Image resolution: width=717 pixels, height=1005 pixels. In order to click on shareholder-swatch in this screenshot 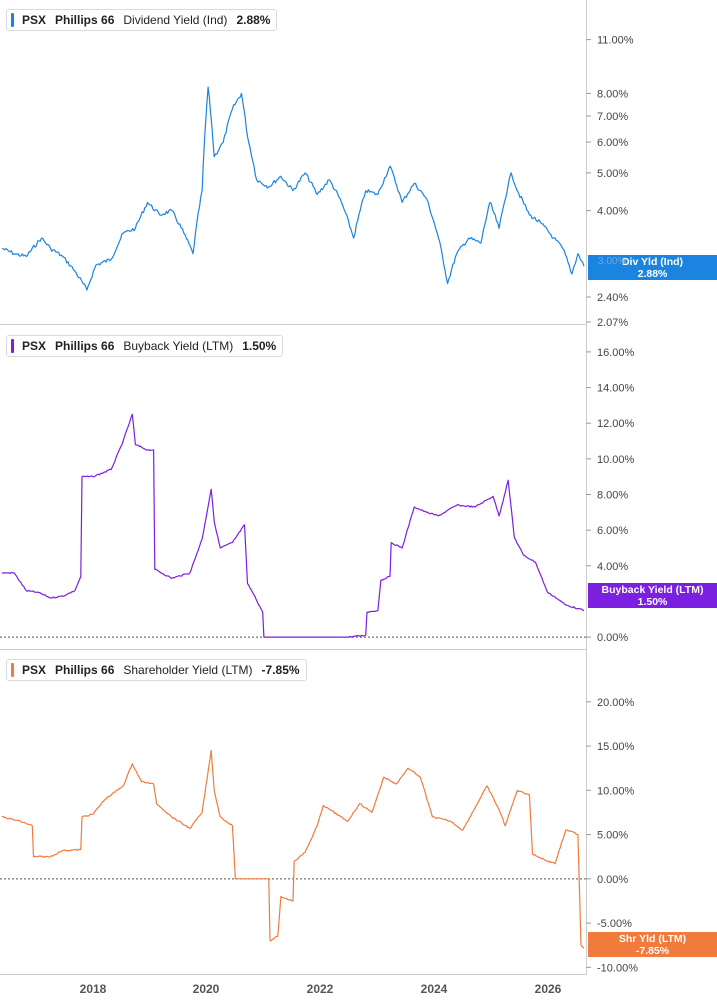, I will do `click(12, 670)`.